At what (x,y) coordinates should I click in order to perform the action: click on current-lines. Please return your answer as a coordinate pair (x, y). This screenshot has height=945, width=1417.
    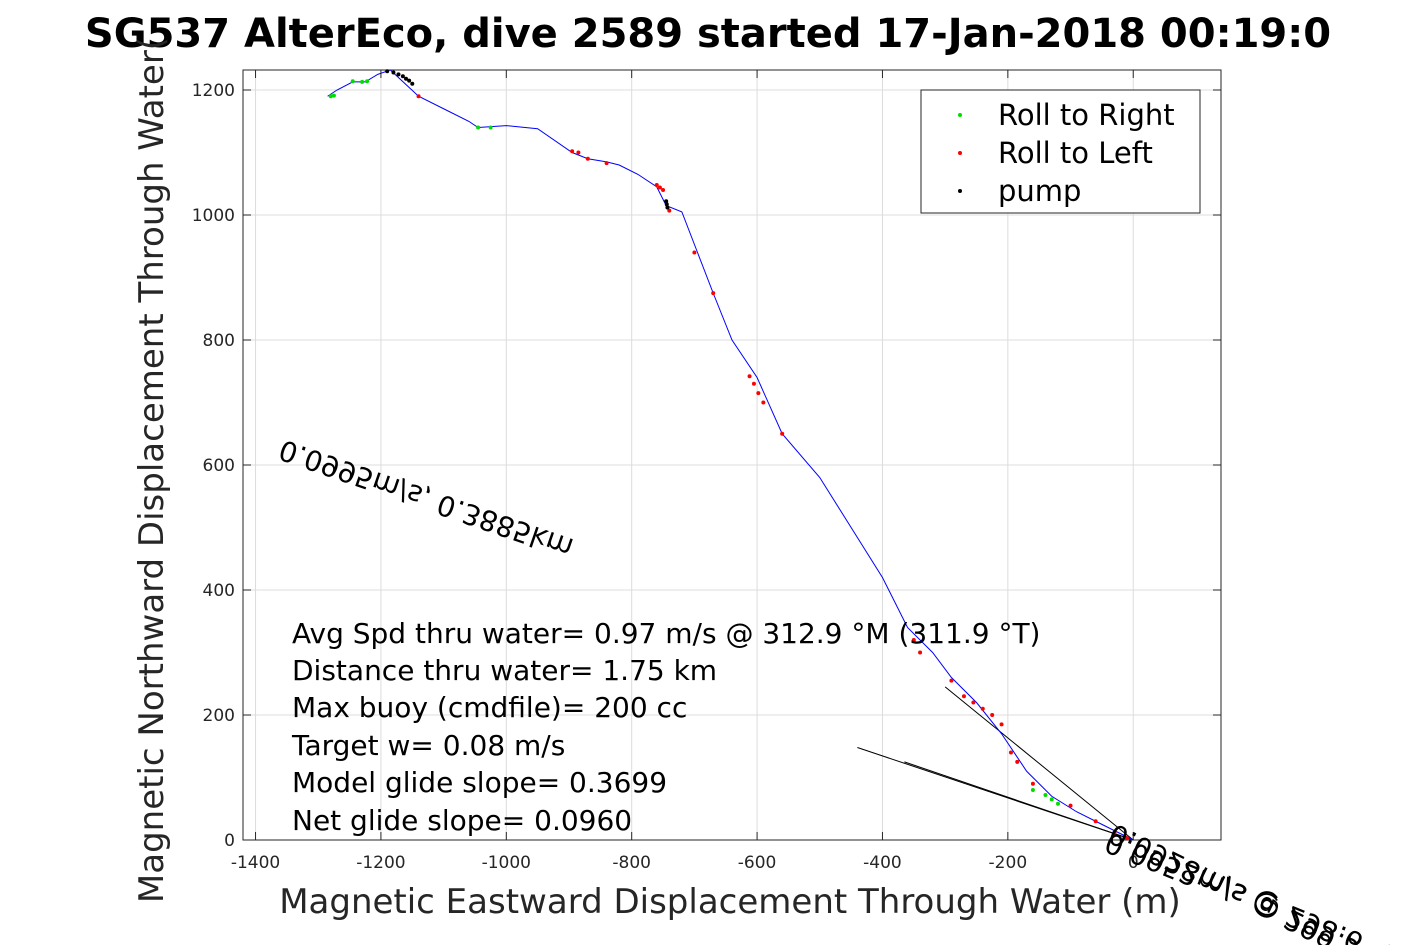
    Looking at the image, I should click on (995, 763).